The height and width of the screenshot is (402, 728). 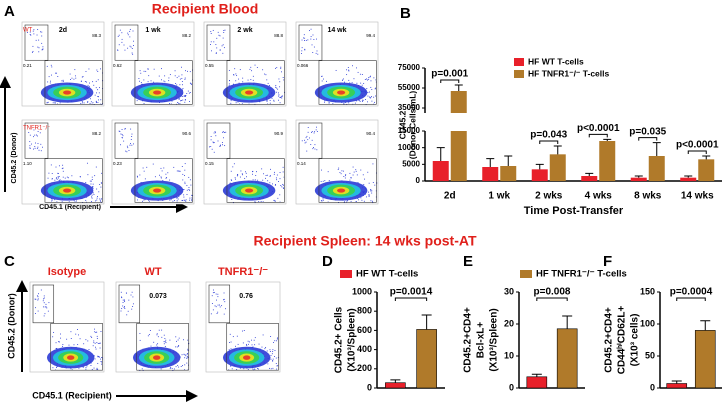 I want to click on bar, so click(x=677, y=386).